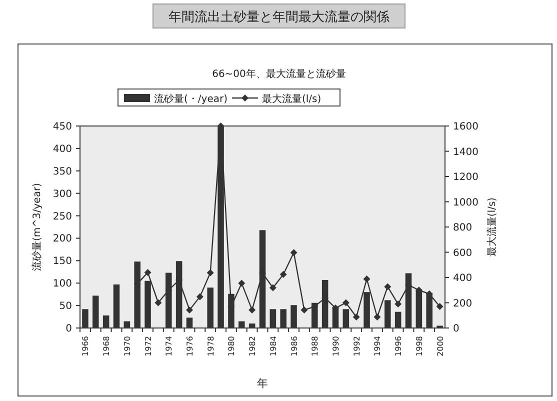 The width and height of the screenshot is (557, 401). What do you see at coordinates (456, 329) in the screenshot?
I see `y2-tick-label: 0` at bounding box center [456, 329].